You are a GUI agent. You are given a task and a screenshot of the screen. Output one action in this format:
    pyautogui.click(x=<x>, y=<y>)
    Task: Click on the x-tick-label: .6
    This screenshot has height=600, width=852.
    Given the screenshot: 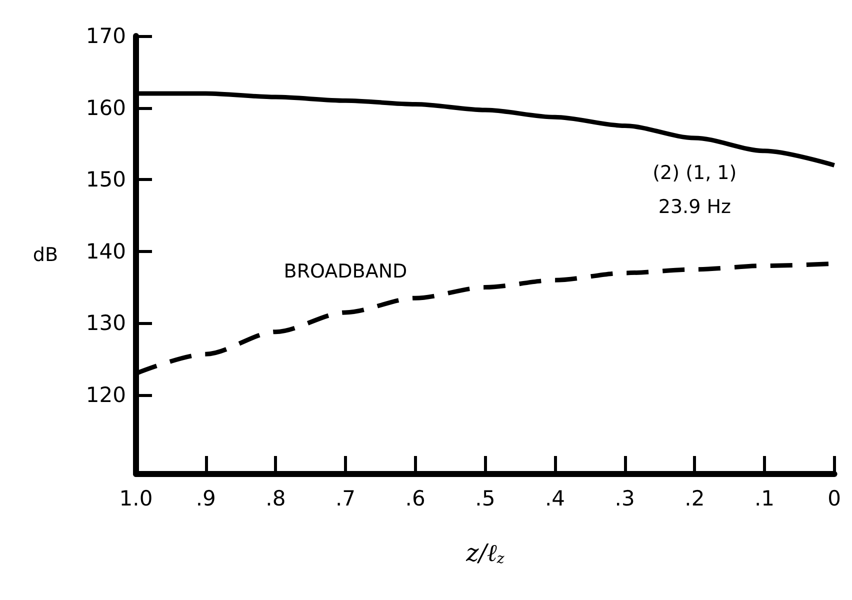 What is the action you would take?
    pyautogui.click(x=415, y=498)
    